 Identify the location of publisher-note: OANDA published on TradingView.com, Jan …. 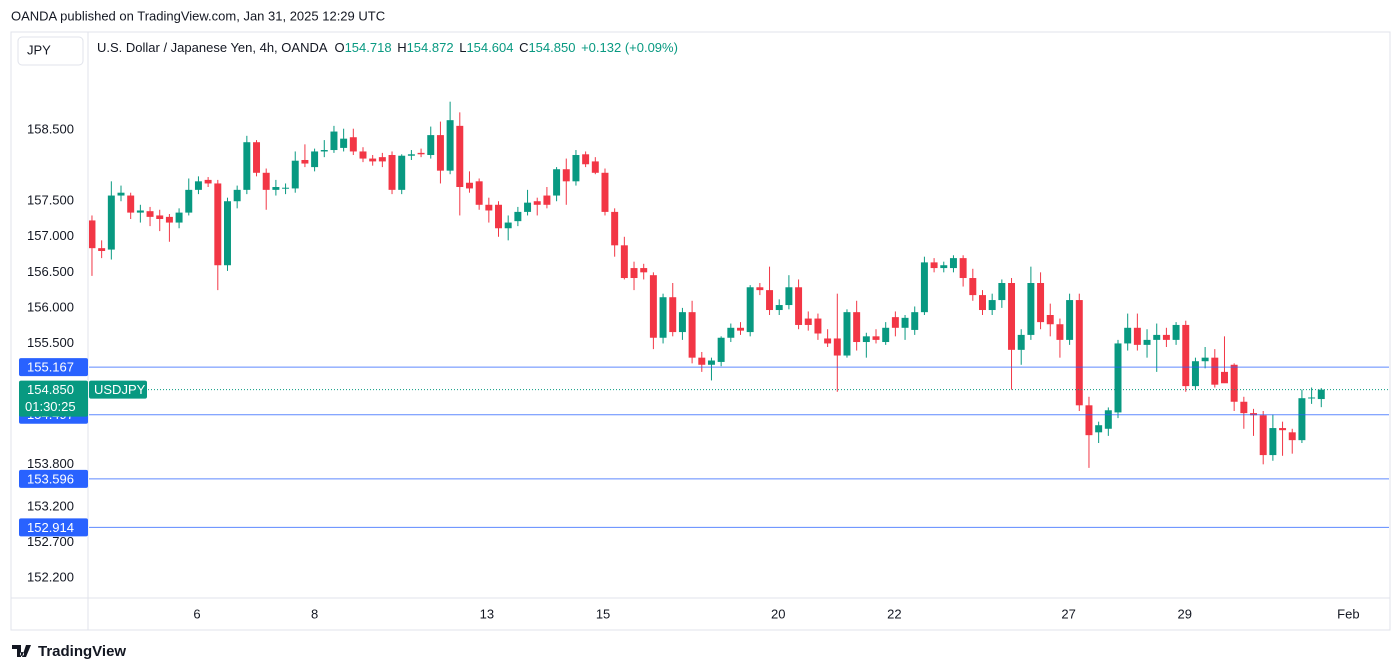
(198, 15).